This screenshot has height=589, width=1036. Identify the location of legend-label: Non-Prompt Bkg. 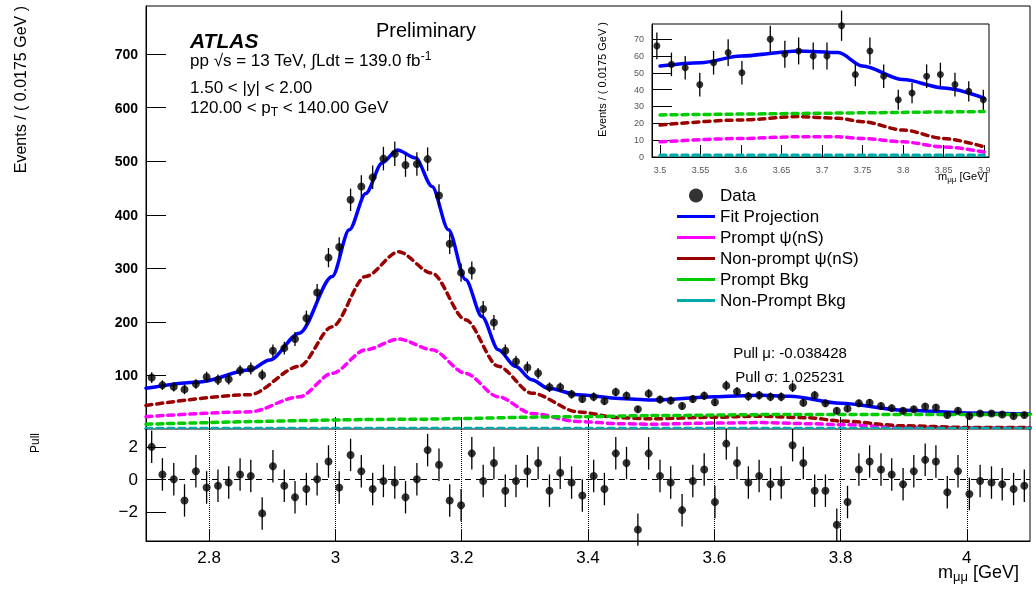
(783, 300).